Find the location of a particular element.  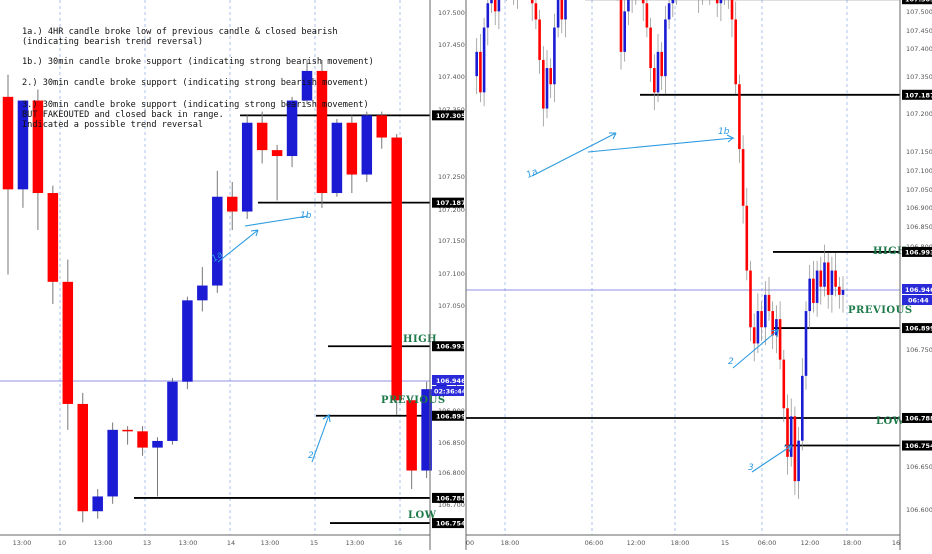

note-3-reversal: Indicated a possible trend reversal is located at coordinates (113, 125).